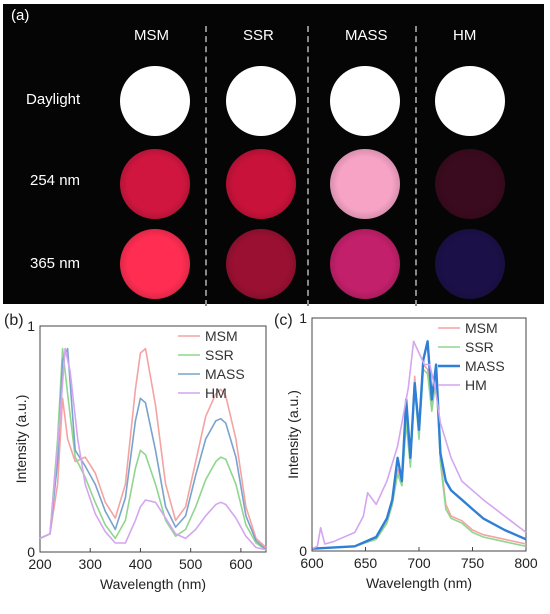 Image resolution: width=550 pixels, height=614 pixels. Describe the element at coordinates (526, 563) in the screenshot. I see `x-tick-label: 800` at that location.